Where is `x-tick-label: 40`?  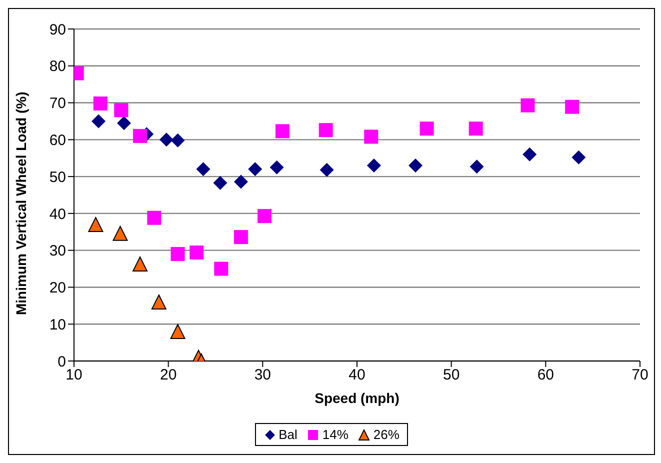
x-tick-label: 40 is located at coordinates (357, 375).